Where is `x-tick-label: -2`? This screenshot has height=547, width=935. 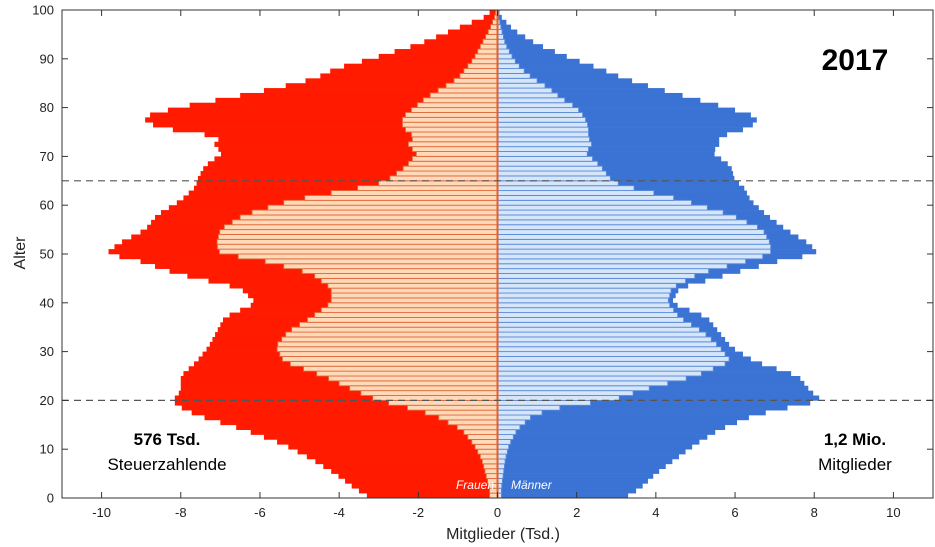 x-tick-label: -2 is located at coordinates (419, 512).